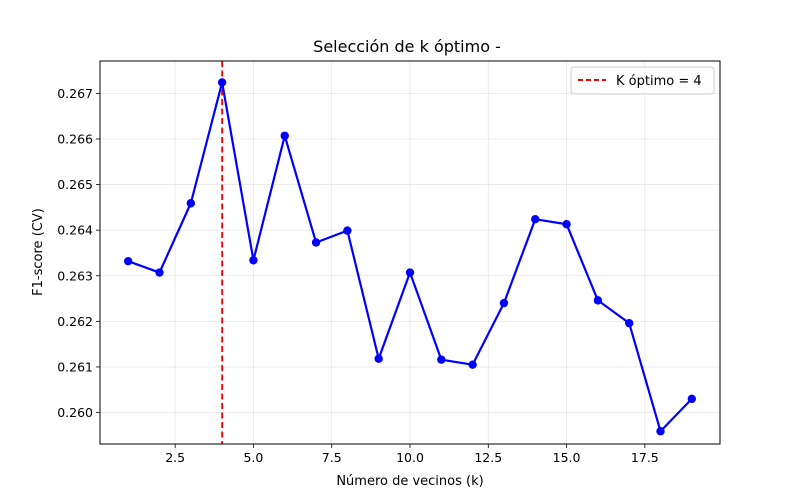  Describe the element at coordinates (78, 253) in the screenshot. I see `y-axis-ticks: 0.260 0.261 0.262 0.263 0.264 0.265 0.266 0.267` at that location.